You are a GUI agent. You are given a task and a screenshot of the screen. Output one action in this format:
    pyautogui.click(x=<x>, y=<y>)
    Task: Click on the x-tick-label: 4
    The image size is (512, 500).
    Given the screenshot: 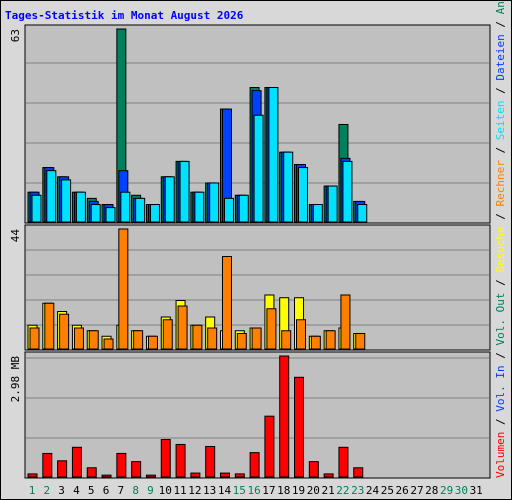 What is the action you would take?
    pyautogui.click(x=76, y=490)
    